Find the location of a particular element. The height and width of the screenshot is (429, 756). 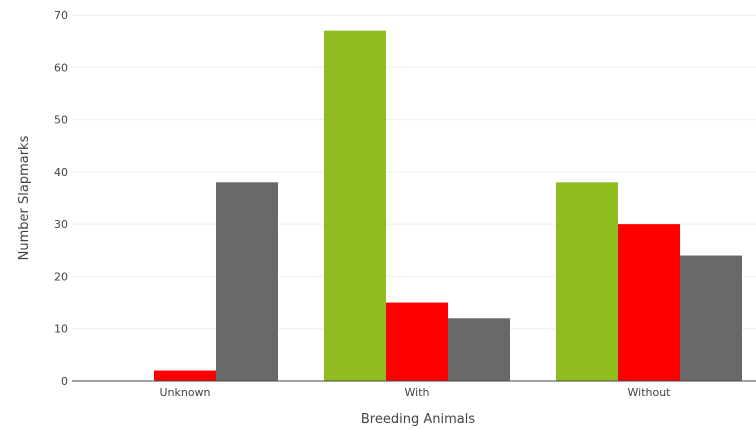

x-axis-ticks: Unknown With Without is located at coordinates (415, 392).